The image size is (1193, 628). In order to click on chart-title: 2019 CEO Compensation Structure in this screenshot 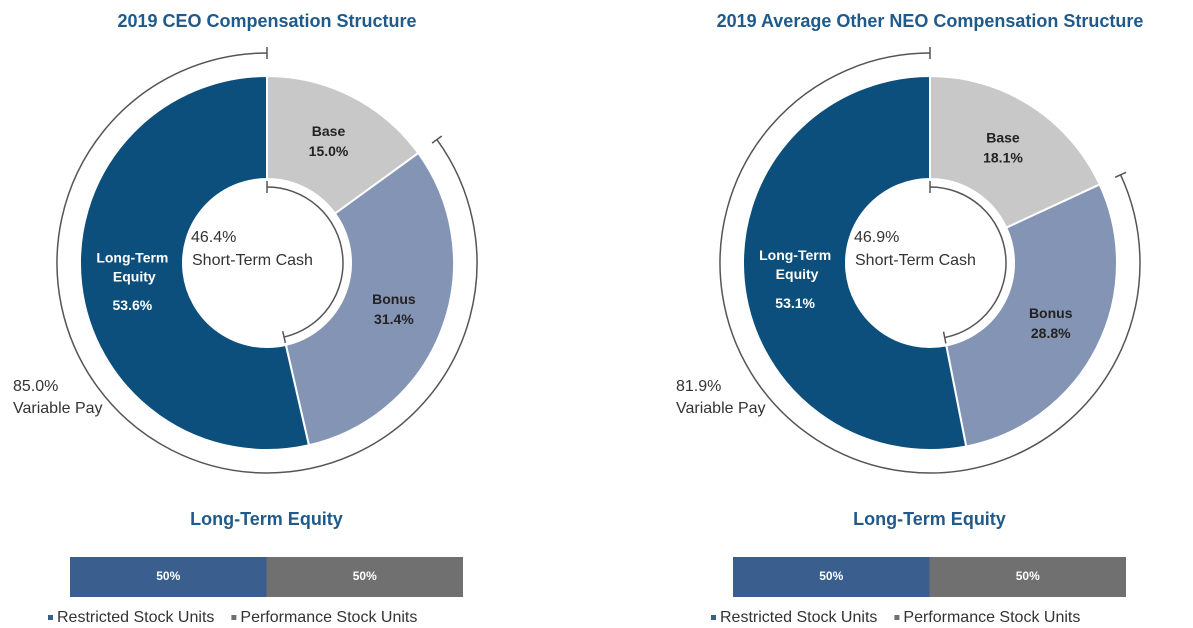, I will do `click(266, 21)`.